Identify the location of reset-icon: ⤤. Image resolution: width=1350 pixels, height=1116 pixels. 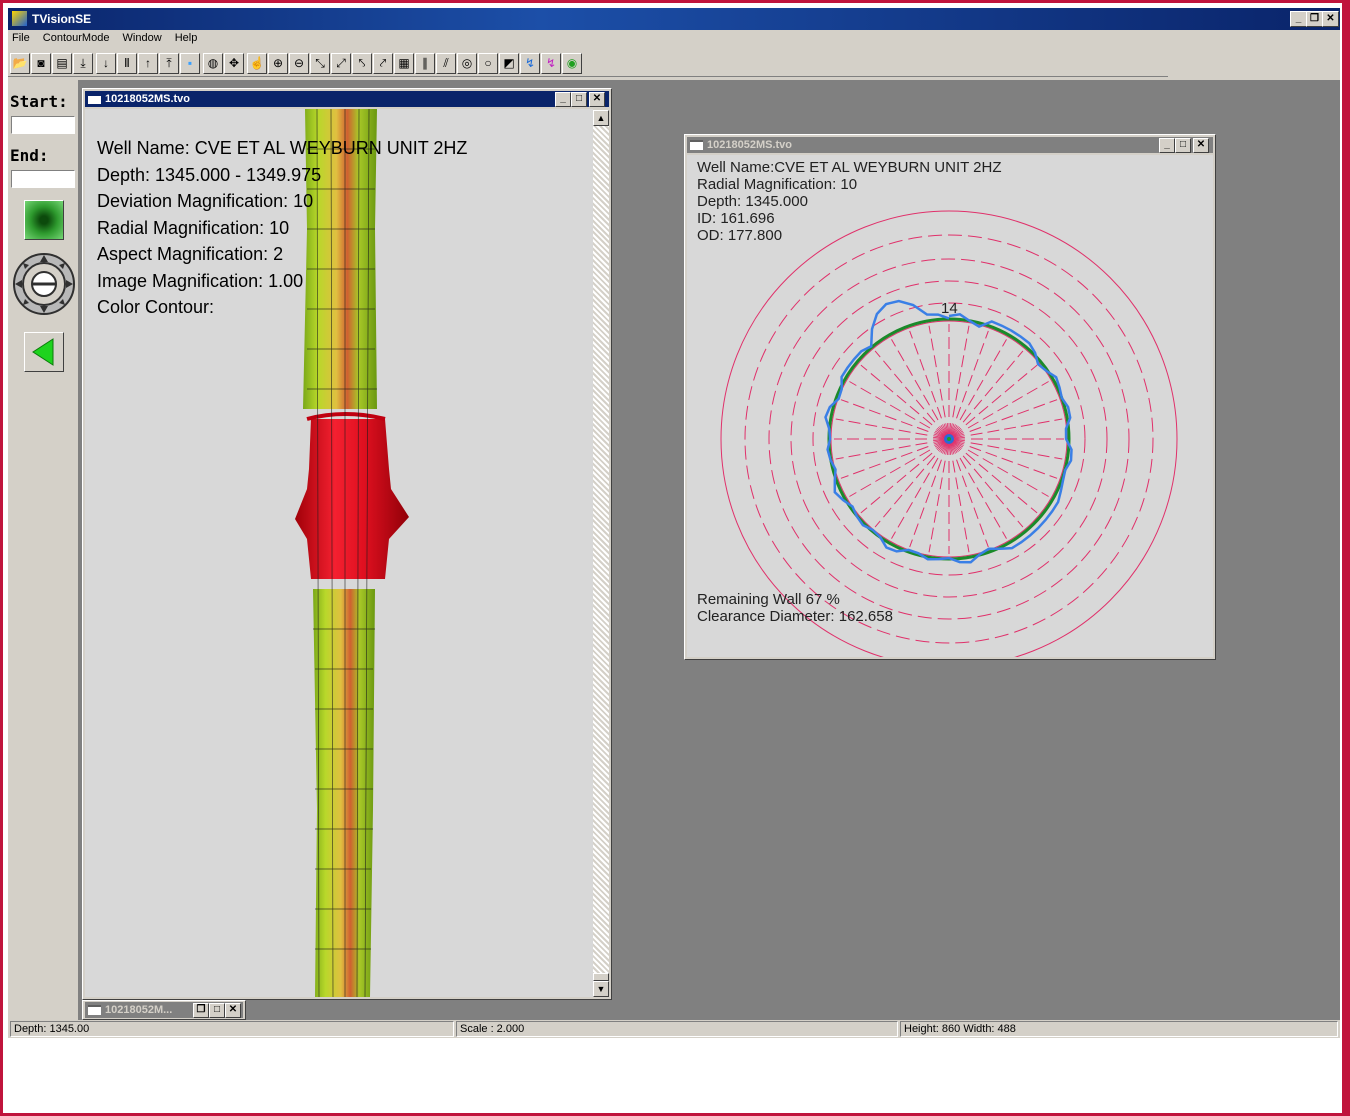
(383, 63).